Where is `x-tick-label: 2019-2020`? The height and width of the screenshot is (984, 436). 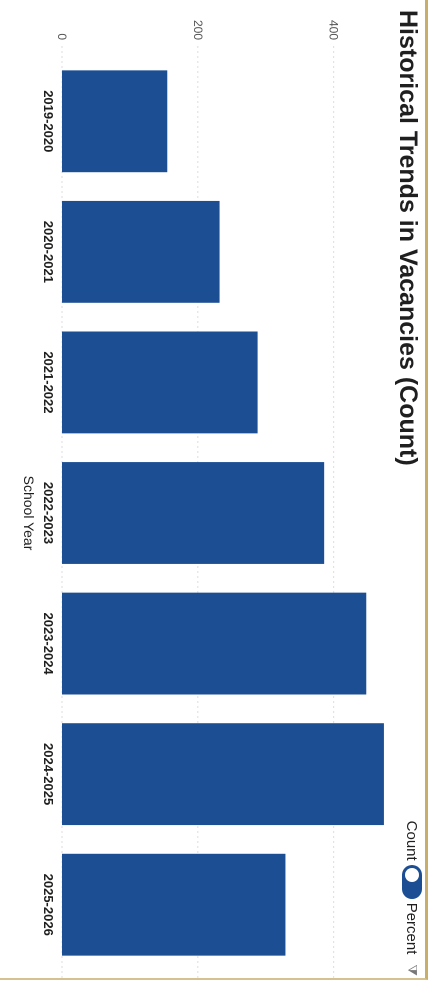 x-tick-label: 2019-2020 is located at coordinates (48, 121).